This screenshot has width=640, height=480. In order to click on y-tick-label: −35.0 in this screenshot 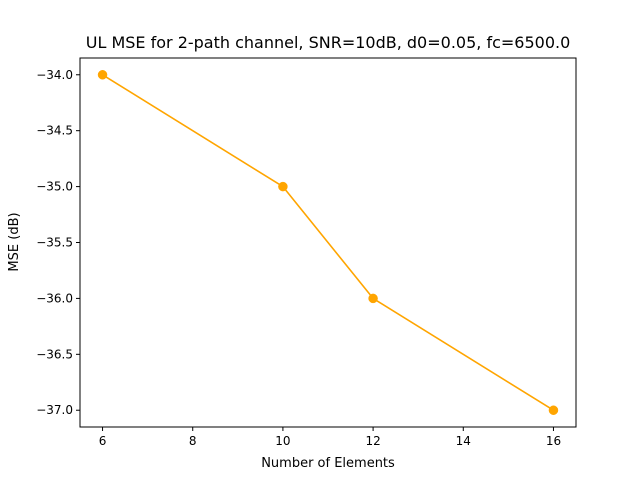, I will do `click(54, 187)`.